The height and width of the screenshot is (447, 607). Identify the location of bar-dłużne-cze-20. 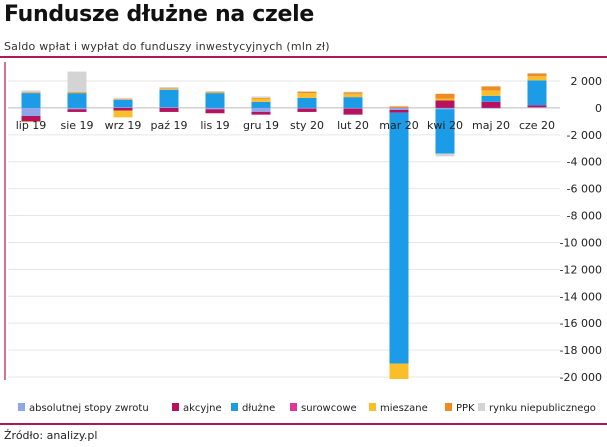
(537, 93).